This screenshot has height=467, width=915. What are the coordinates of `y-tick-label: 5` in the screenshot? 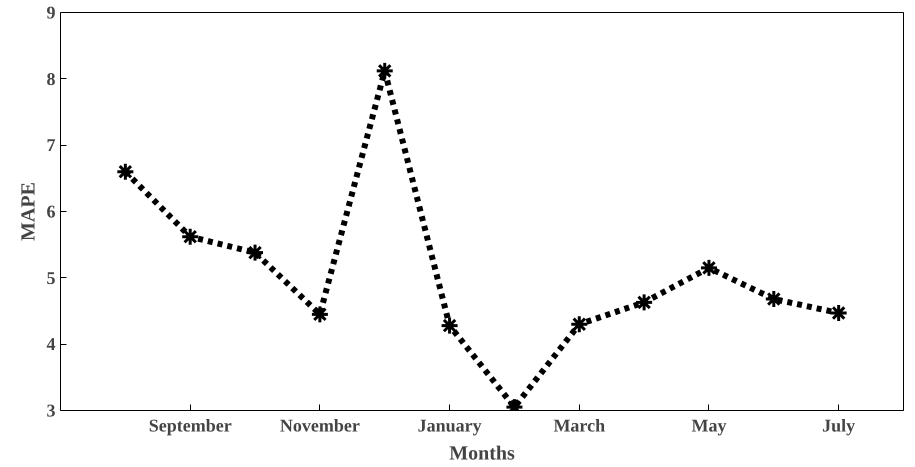 It's located at (51, 278).